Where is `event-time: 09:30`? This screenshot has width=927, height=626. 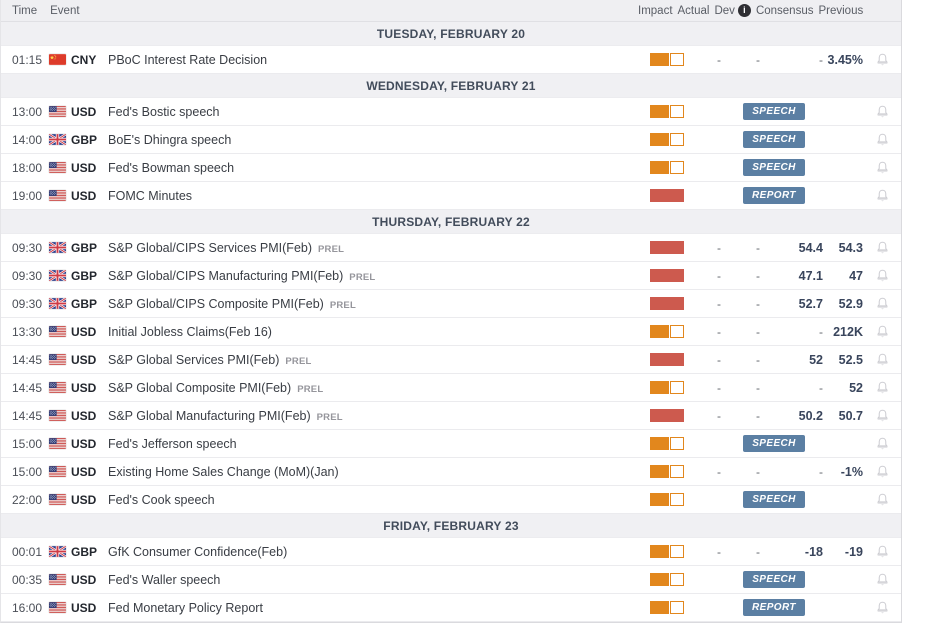
event-time: 09:30 is located at coordinates (27, 247).